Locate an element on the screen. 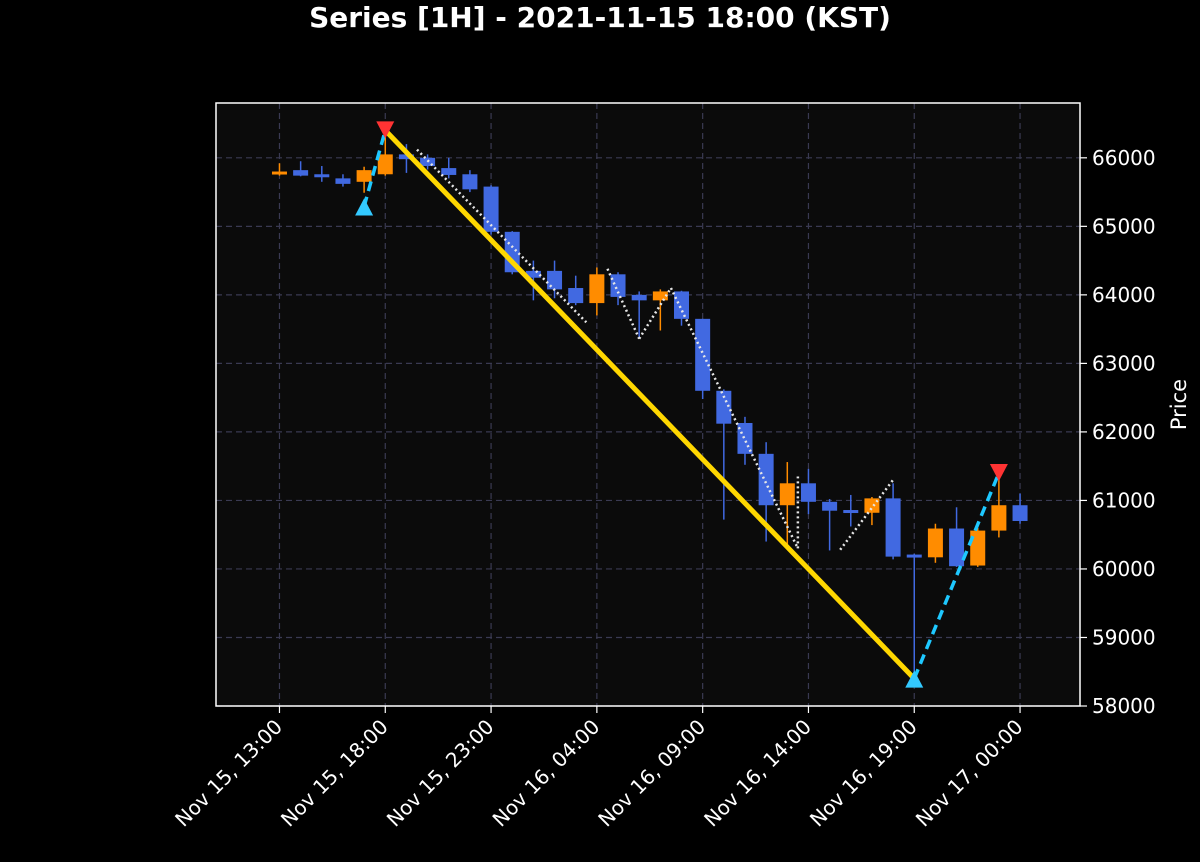  y-tick-label: 62000 is located at coordinates (1124, 432).